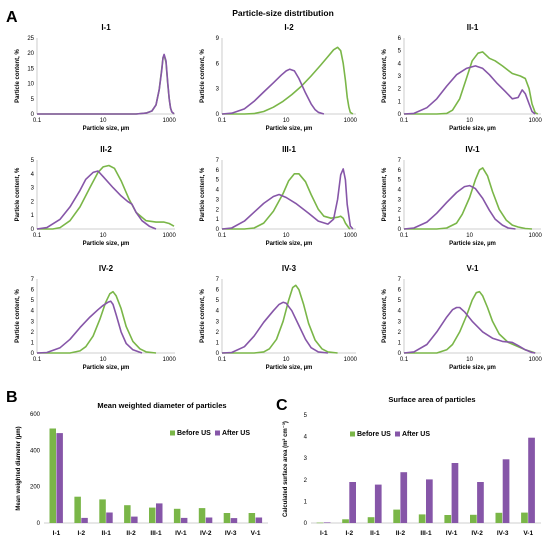  Describe the element at coordinates (431, 399) in the screenshot. I see `chart-title: Surface area of particles` at that location.